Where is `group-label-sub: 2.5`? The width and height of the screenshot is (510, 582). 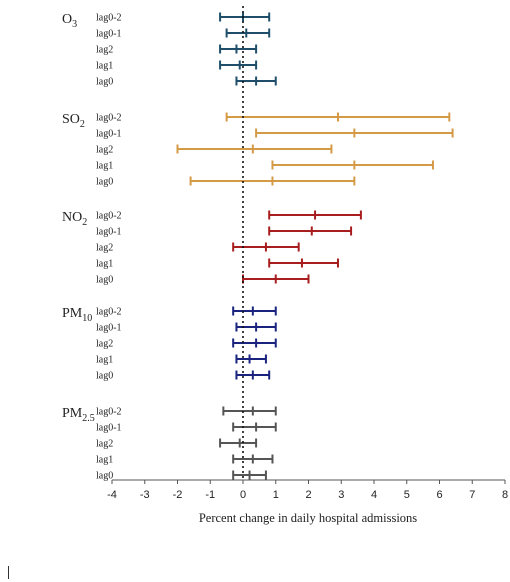 group-label-sub: 2.5 is located at coordinates (88, 418).